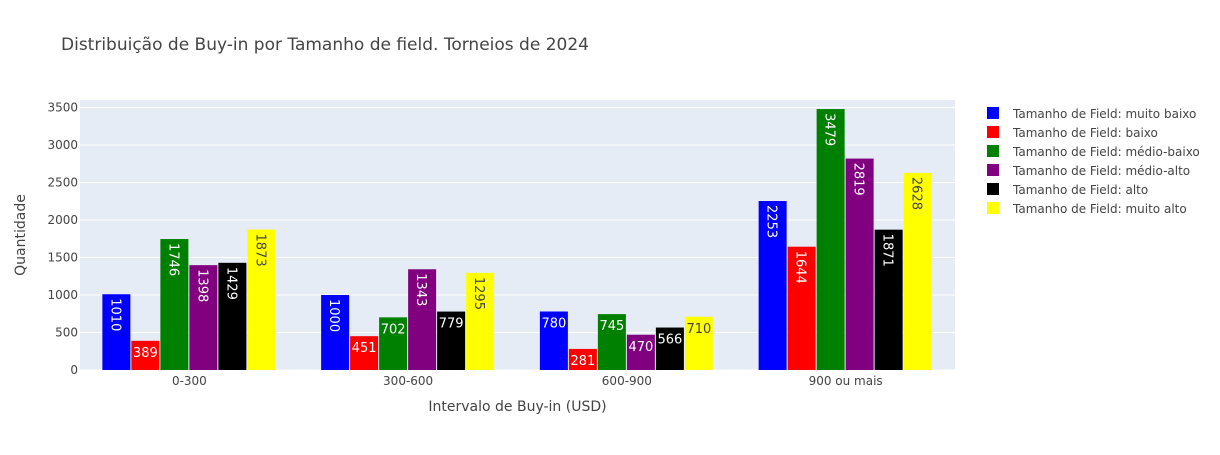  I want to click on y-tick-label: 1500, so click(62, 258).